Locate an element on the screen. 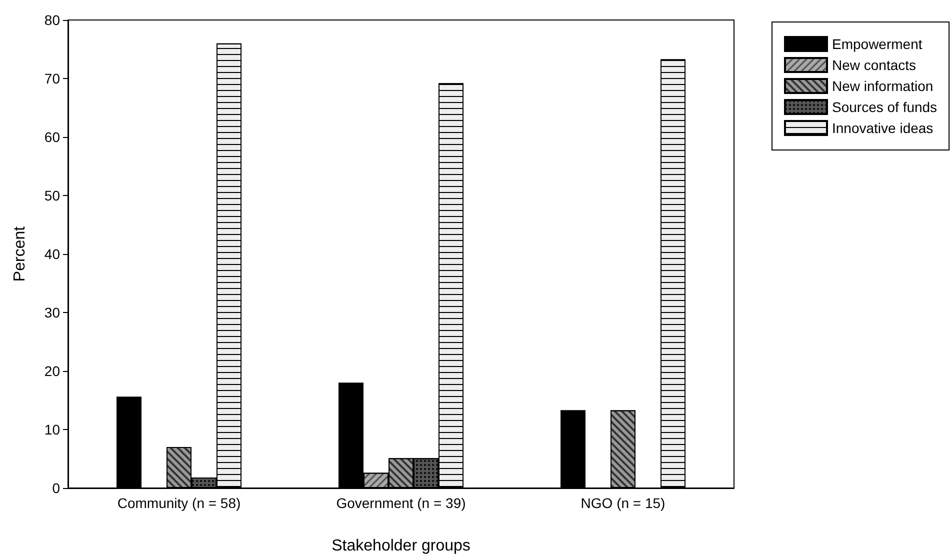 This screenshot has width=952, height=559. y-axis-title: Percent is located at coordinates (20, 254).